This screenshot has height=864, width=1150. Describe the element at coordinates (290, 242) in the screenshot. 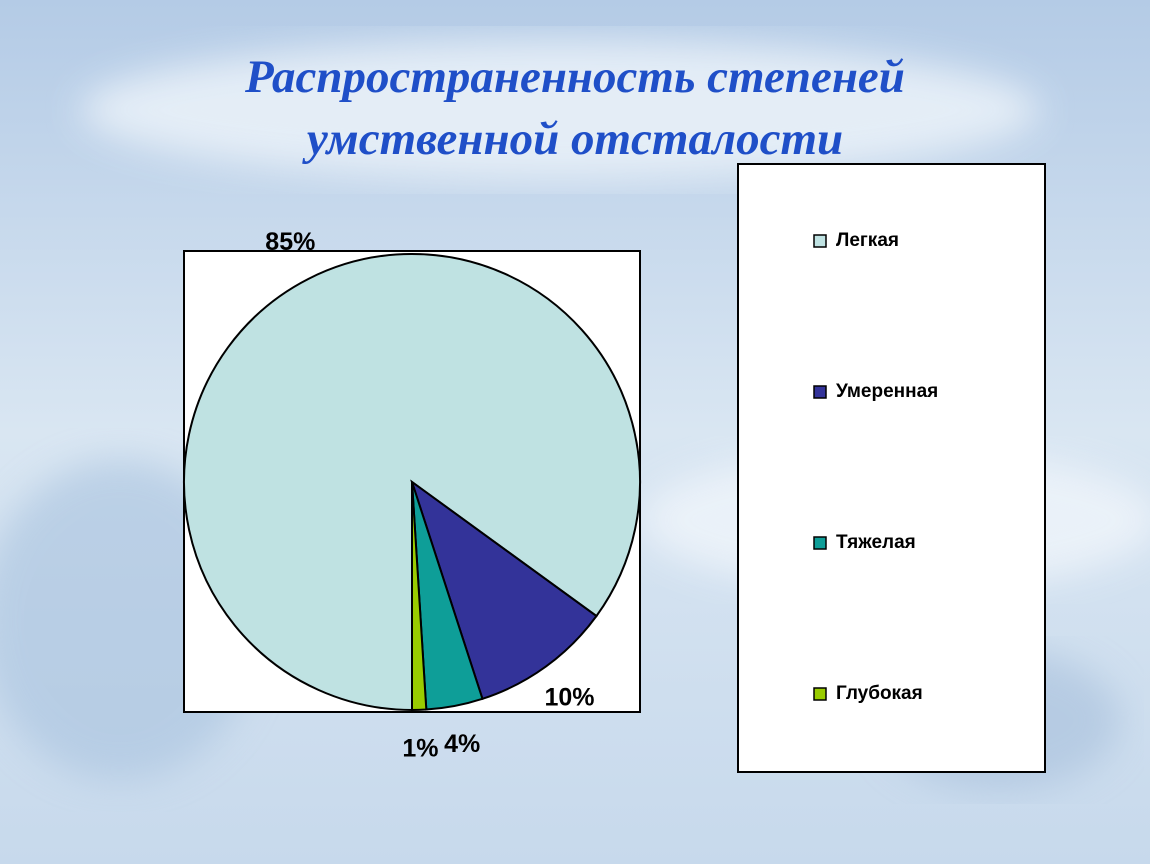

I see `data-label: 85%` at that location.